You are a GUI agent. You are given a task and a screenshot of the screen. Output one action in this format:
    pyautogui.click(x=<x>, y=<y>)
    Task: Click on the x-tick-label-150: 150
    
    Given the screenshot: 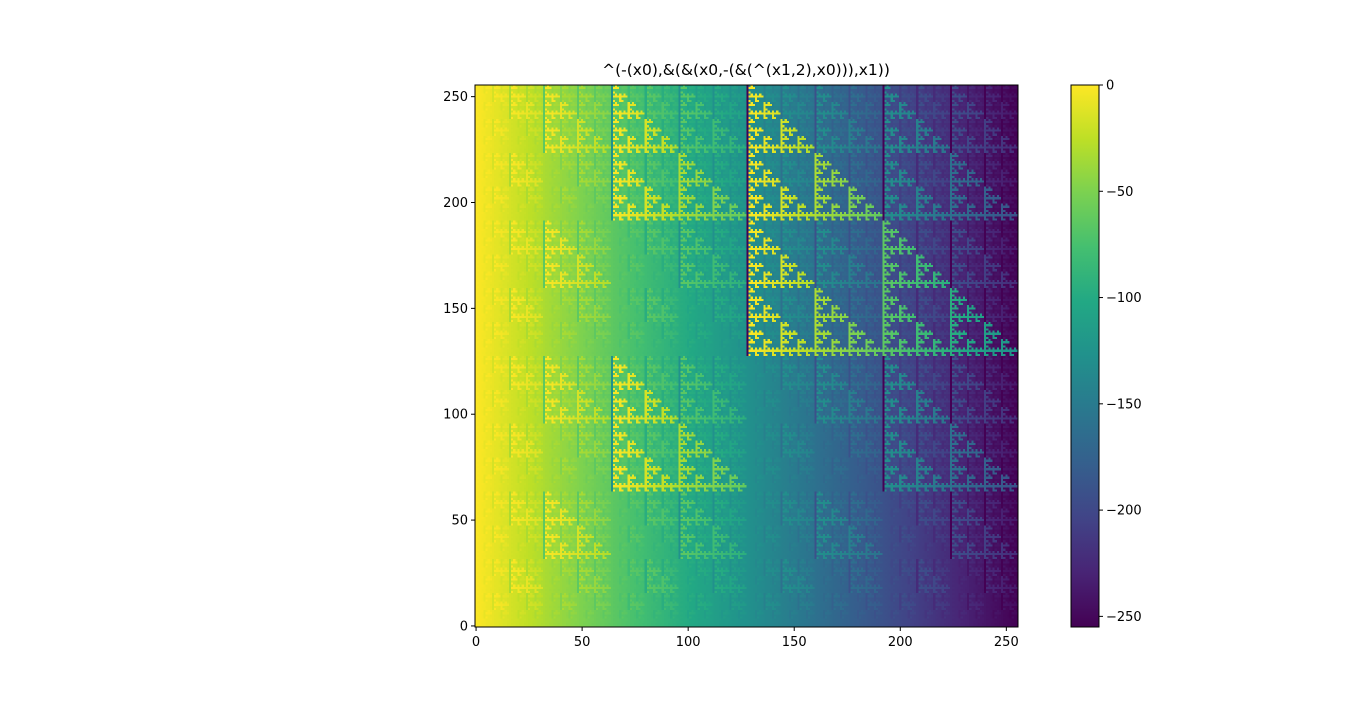 What is the action you would take?
    pyautogui.click(x=794, y=642)
    